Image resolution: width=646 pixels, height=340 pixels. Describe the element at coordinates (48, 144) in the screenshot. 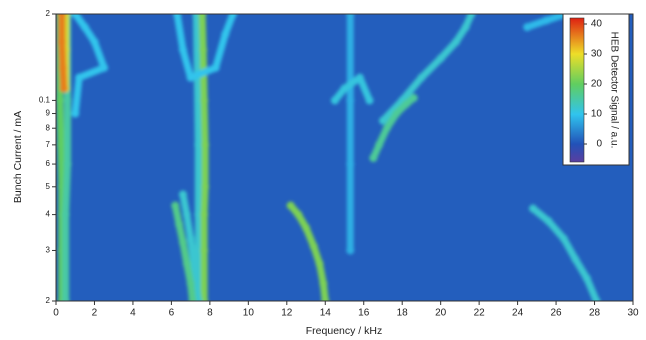

I see `y-tick-label: 7` at that location.